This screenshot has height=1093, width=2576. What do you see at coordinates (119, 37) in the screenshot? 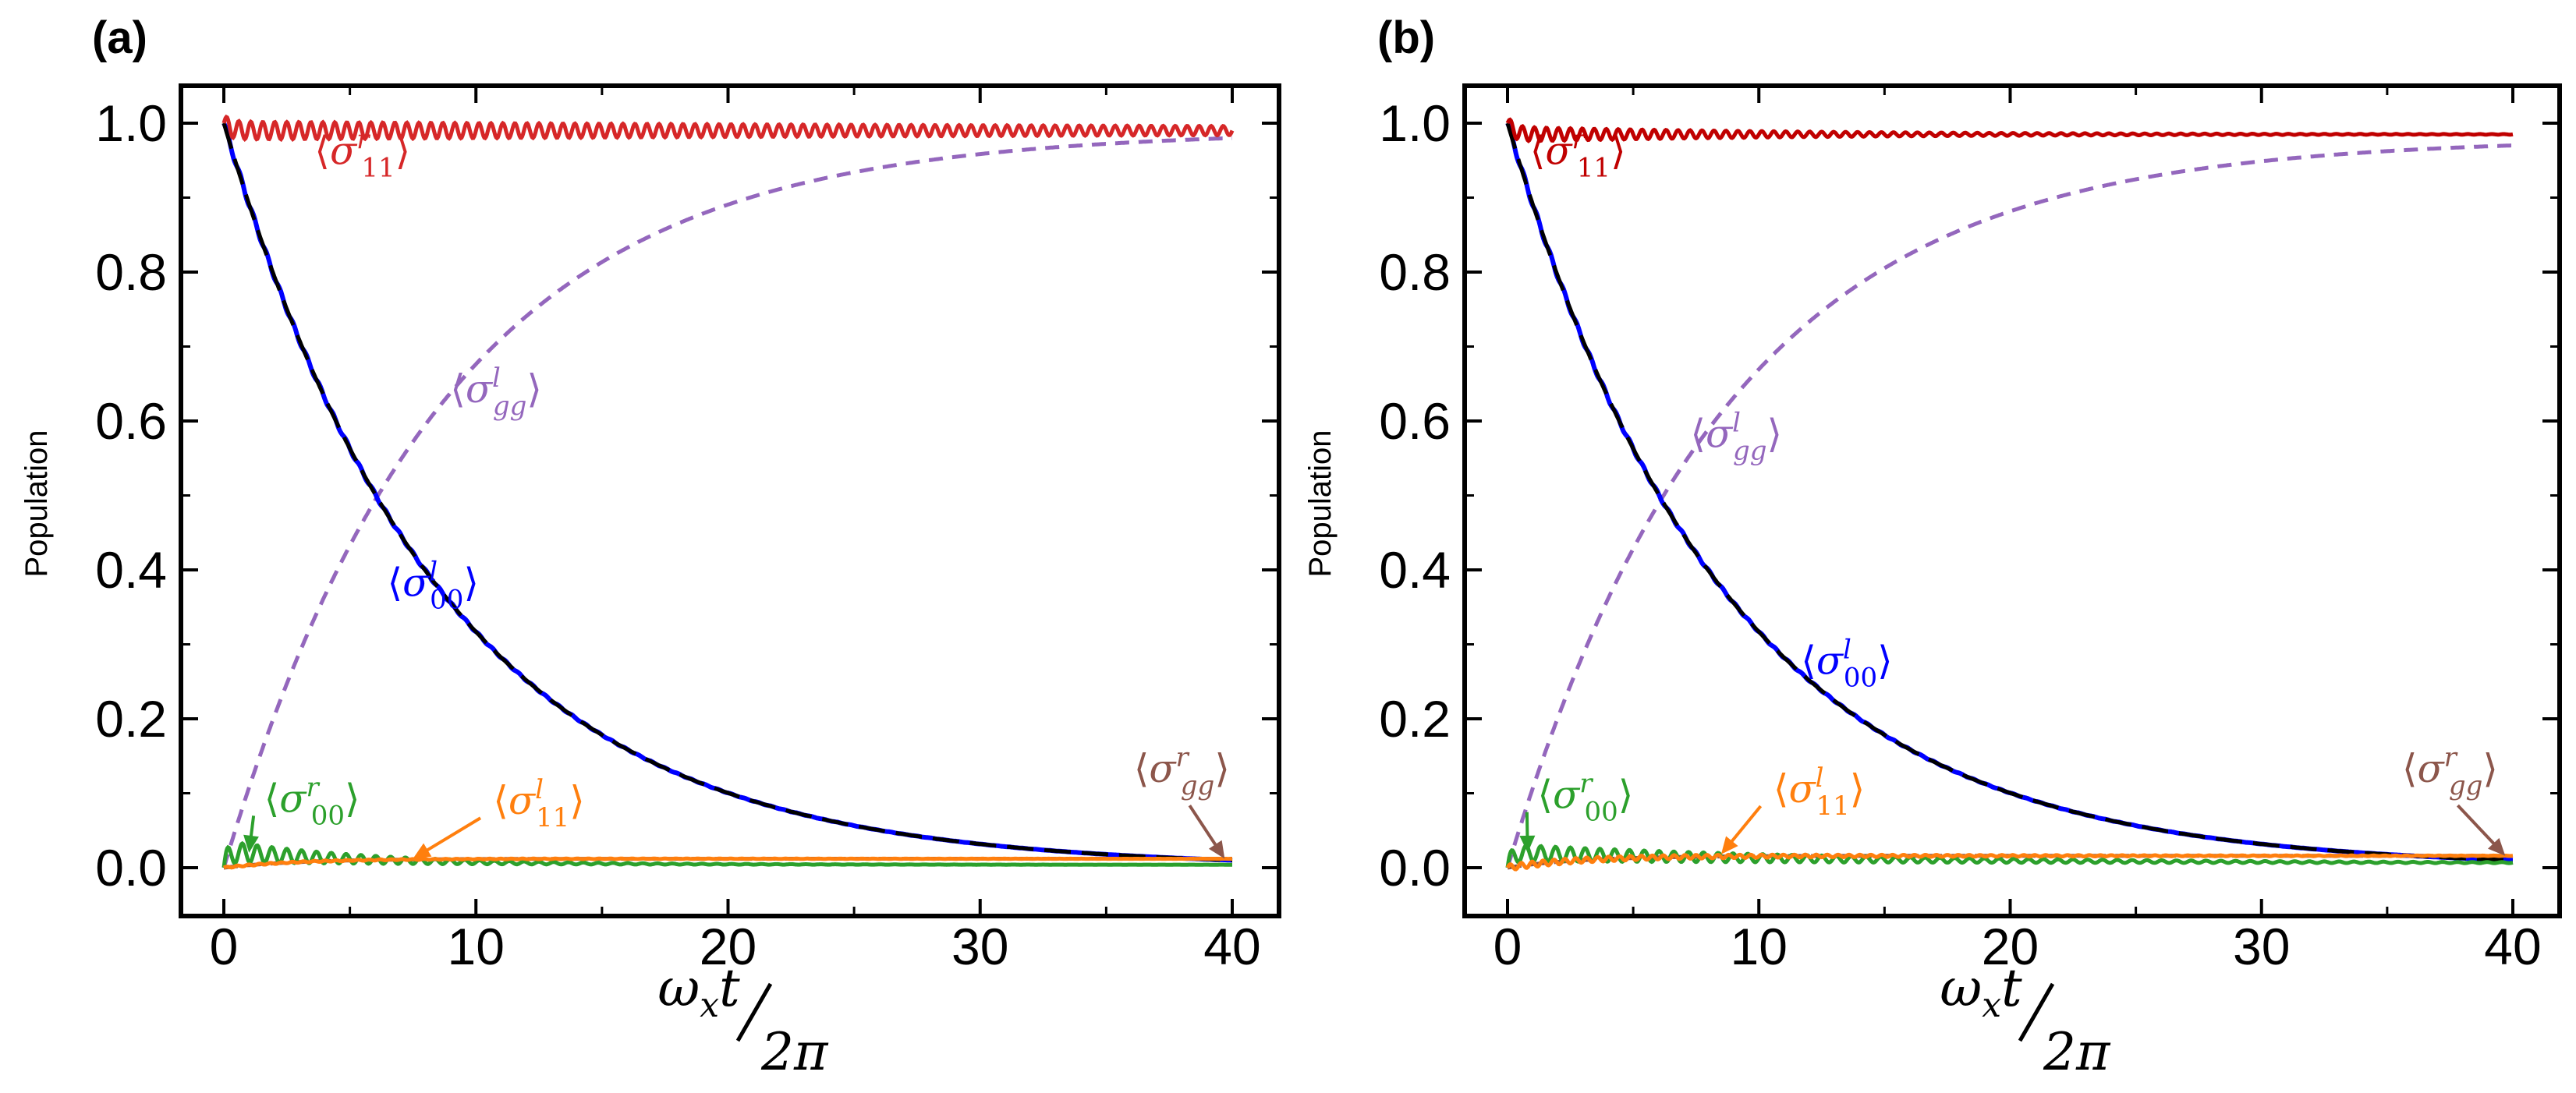
I see `panel-a-label: (a)` at bounding box center [119, 37].